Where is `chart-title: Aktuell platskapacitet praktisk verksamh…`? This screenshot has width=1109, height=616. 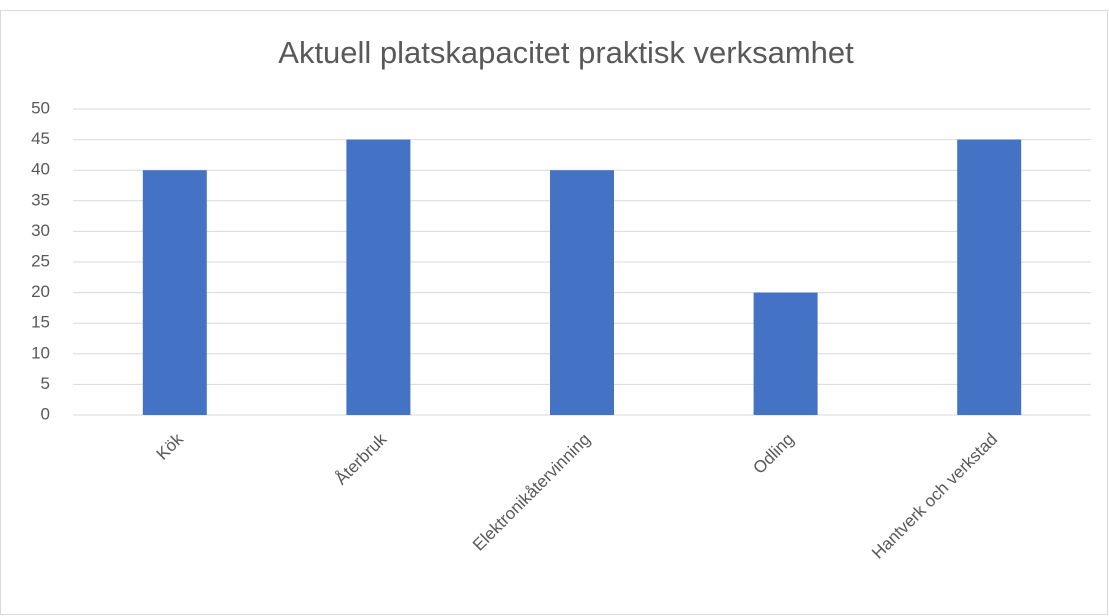 chart-title: Aktuell platskapacitet praktisk verksamh… is located at coordinates (566, 52).